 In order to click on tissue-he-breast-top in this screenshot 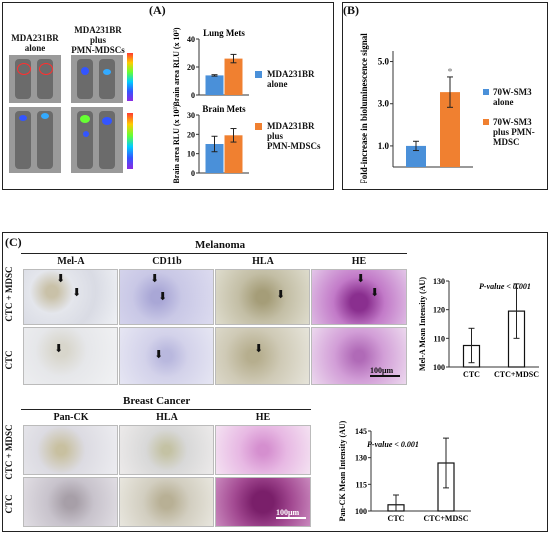, I will do `click(263, 450)`.